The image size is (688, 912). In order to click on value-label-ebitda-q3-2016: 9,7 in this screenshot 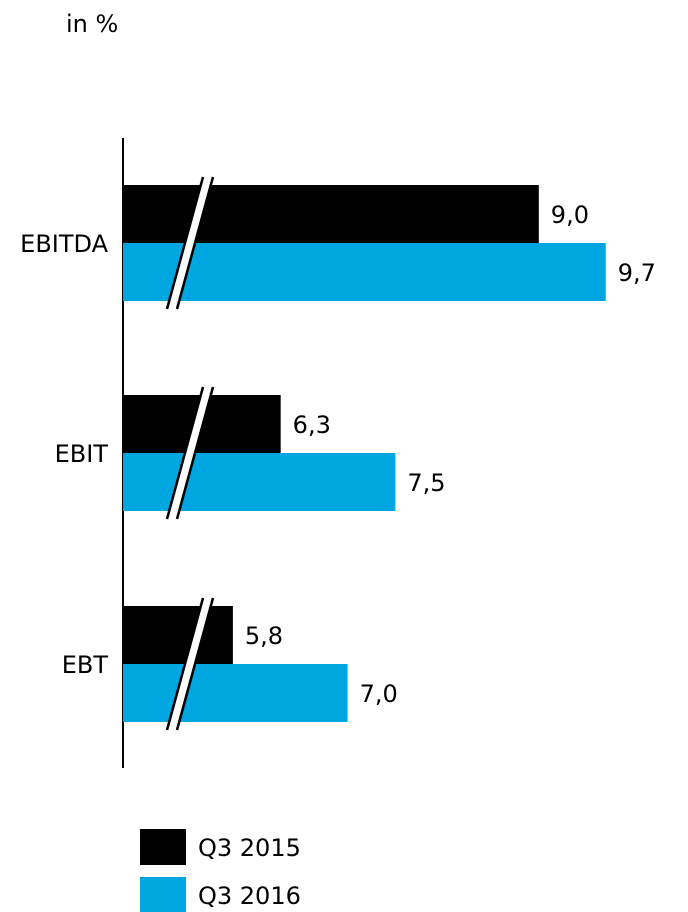, I will do `click(637, 273)`.